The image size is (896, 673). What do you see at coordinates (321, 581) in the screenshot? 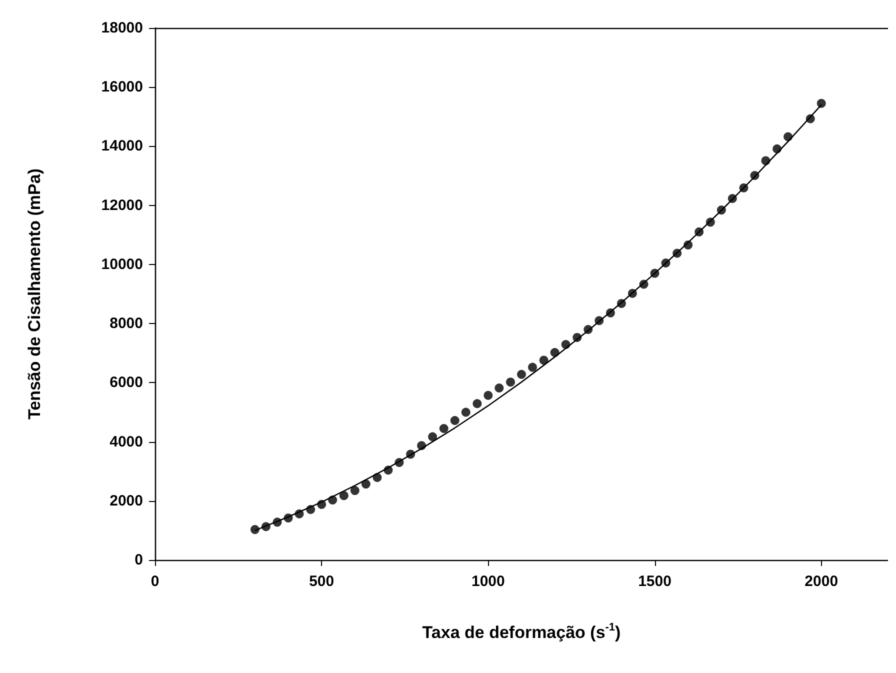
I see `x-tick-label: 500` at bounding box center [321, 581].